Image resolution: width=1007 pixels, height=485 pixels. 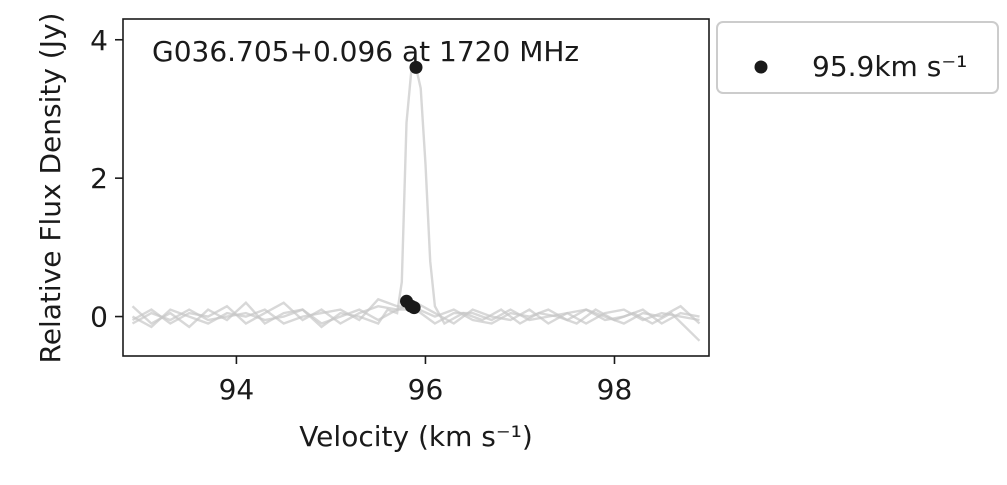 I want to click on legend-marker, so click(x=761, y=67).